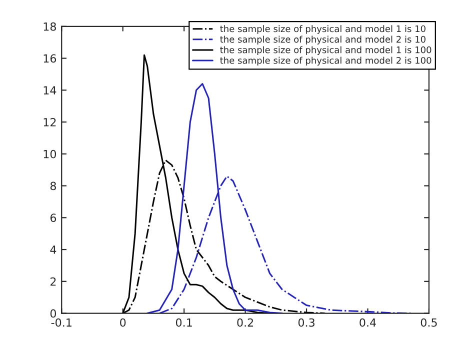 The image size is (474, 352). What do you see at coordinates (306, 322) in the screenshot?
I see `x-tick-label: 0.3` at bounding box center [306, 322].